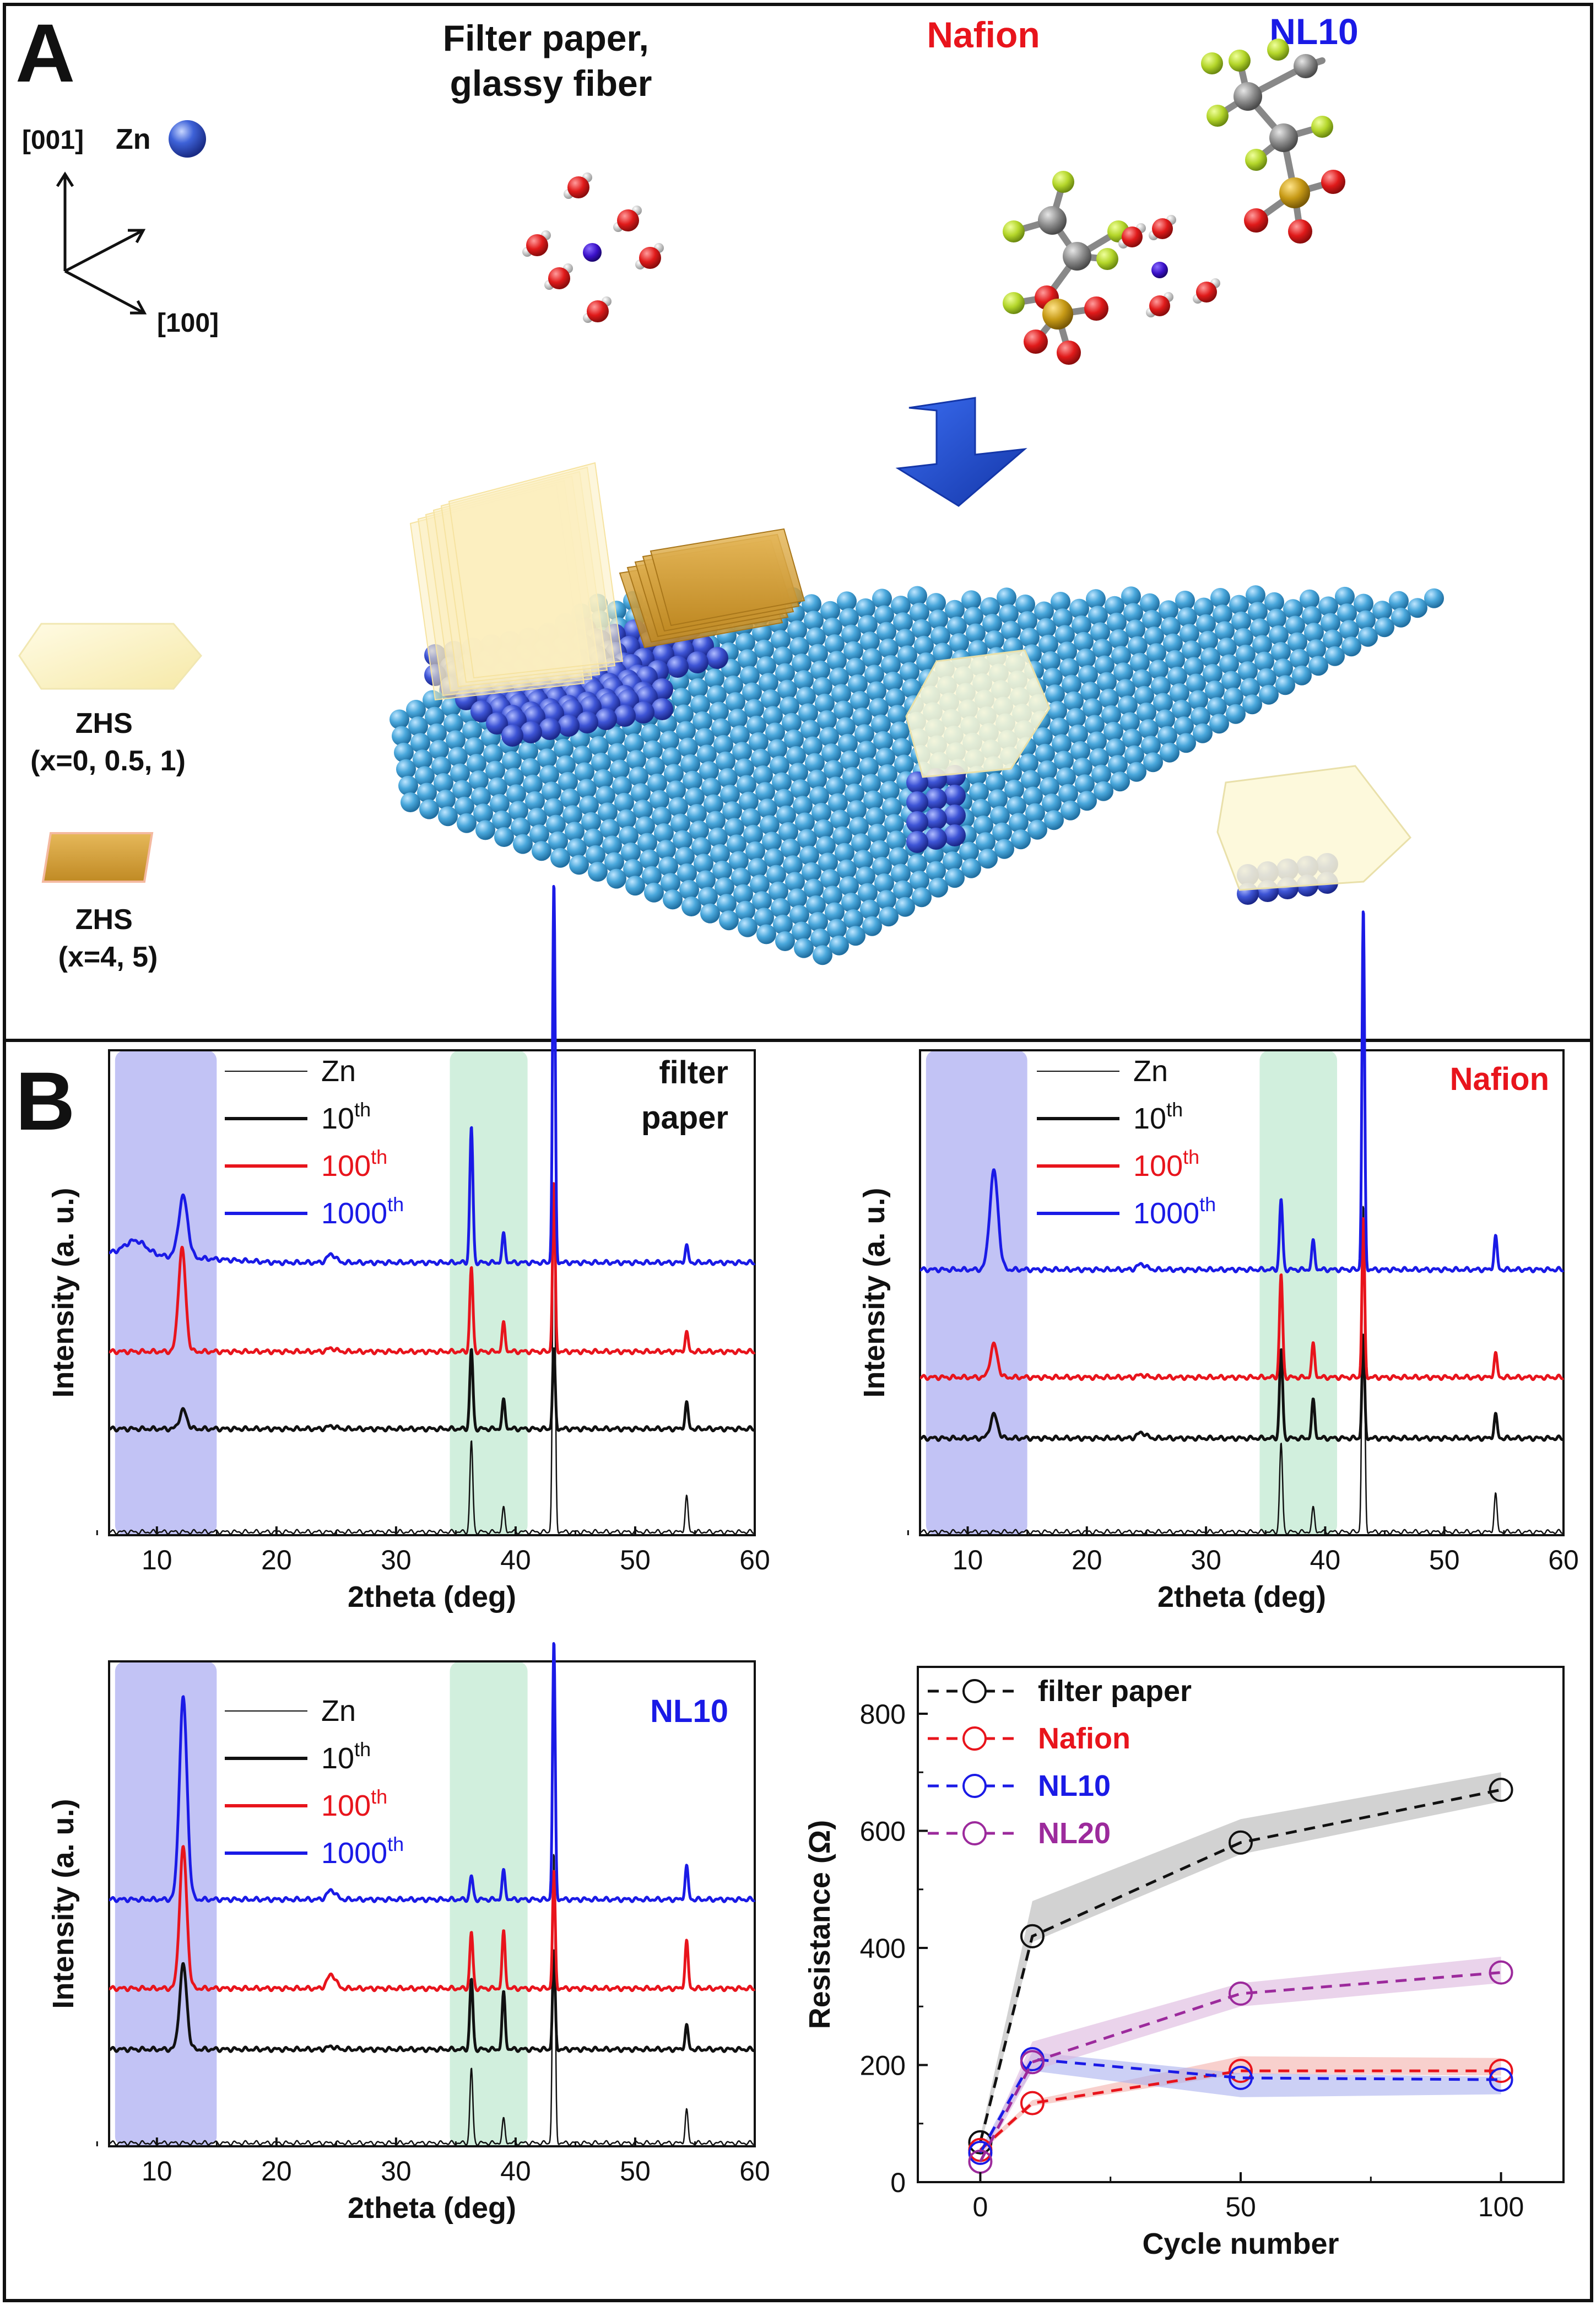 Image resolution: width=1596 pixels, height=2305 pixels. Describe the element at coordinates (166, 1903) in the screenshot. I see `highlight-band-low-angle` at that location.